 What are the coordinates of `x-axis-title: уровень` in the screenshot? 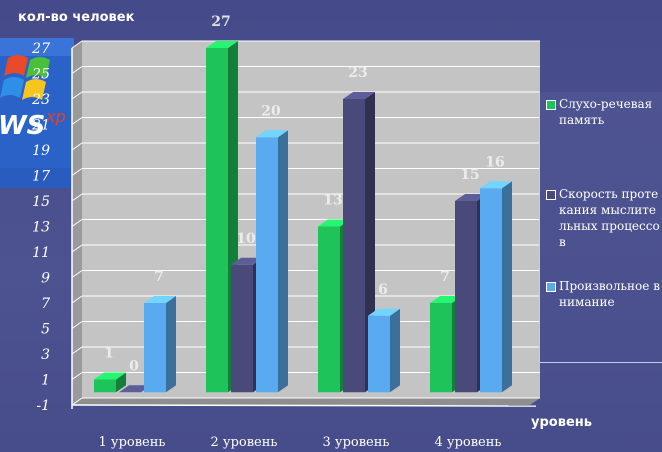 It's located at (561, 422).